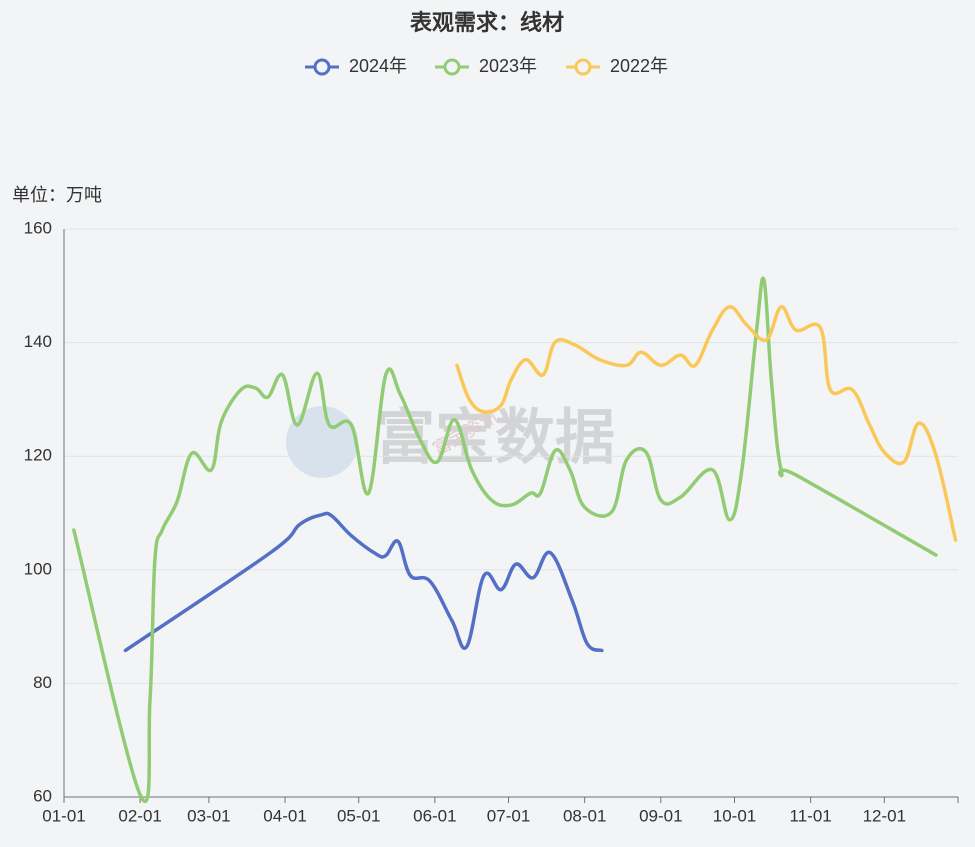  I want to click on y-tick-label: 160, so click(38, 227).